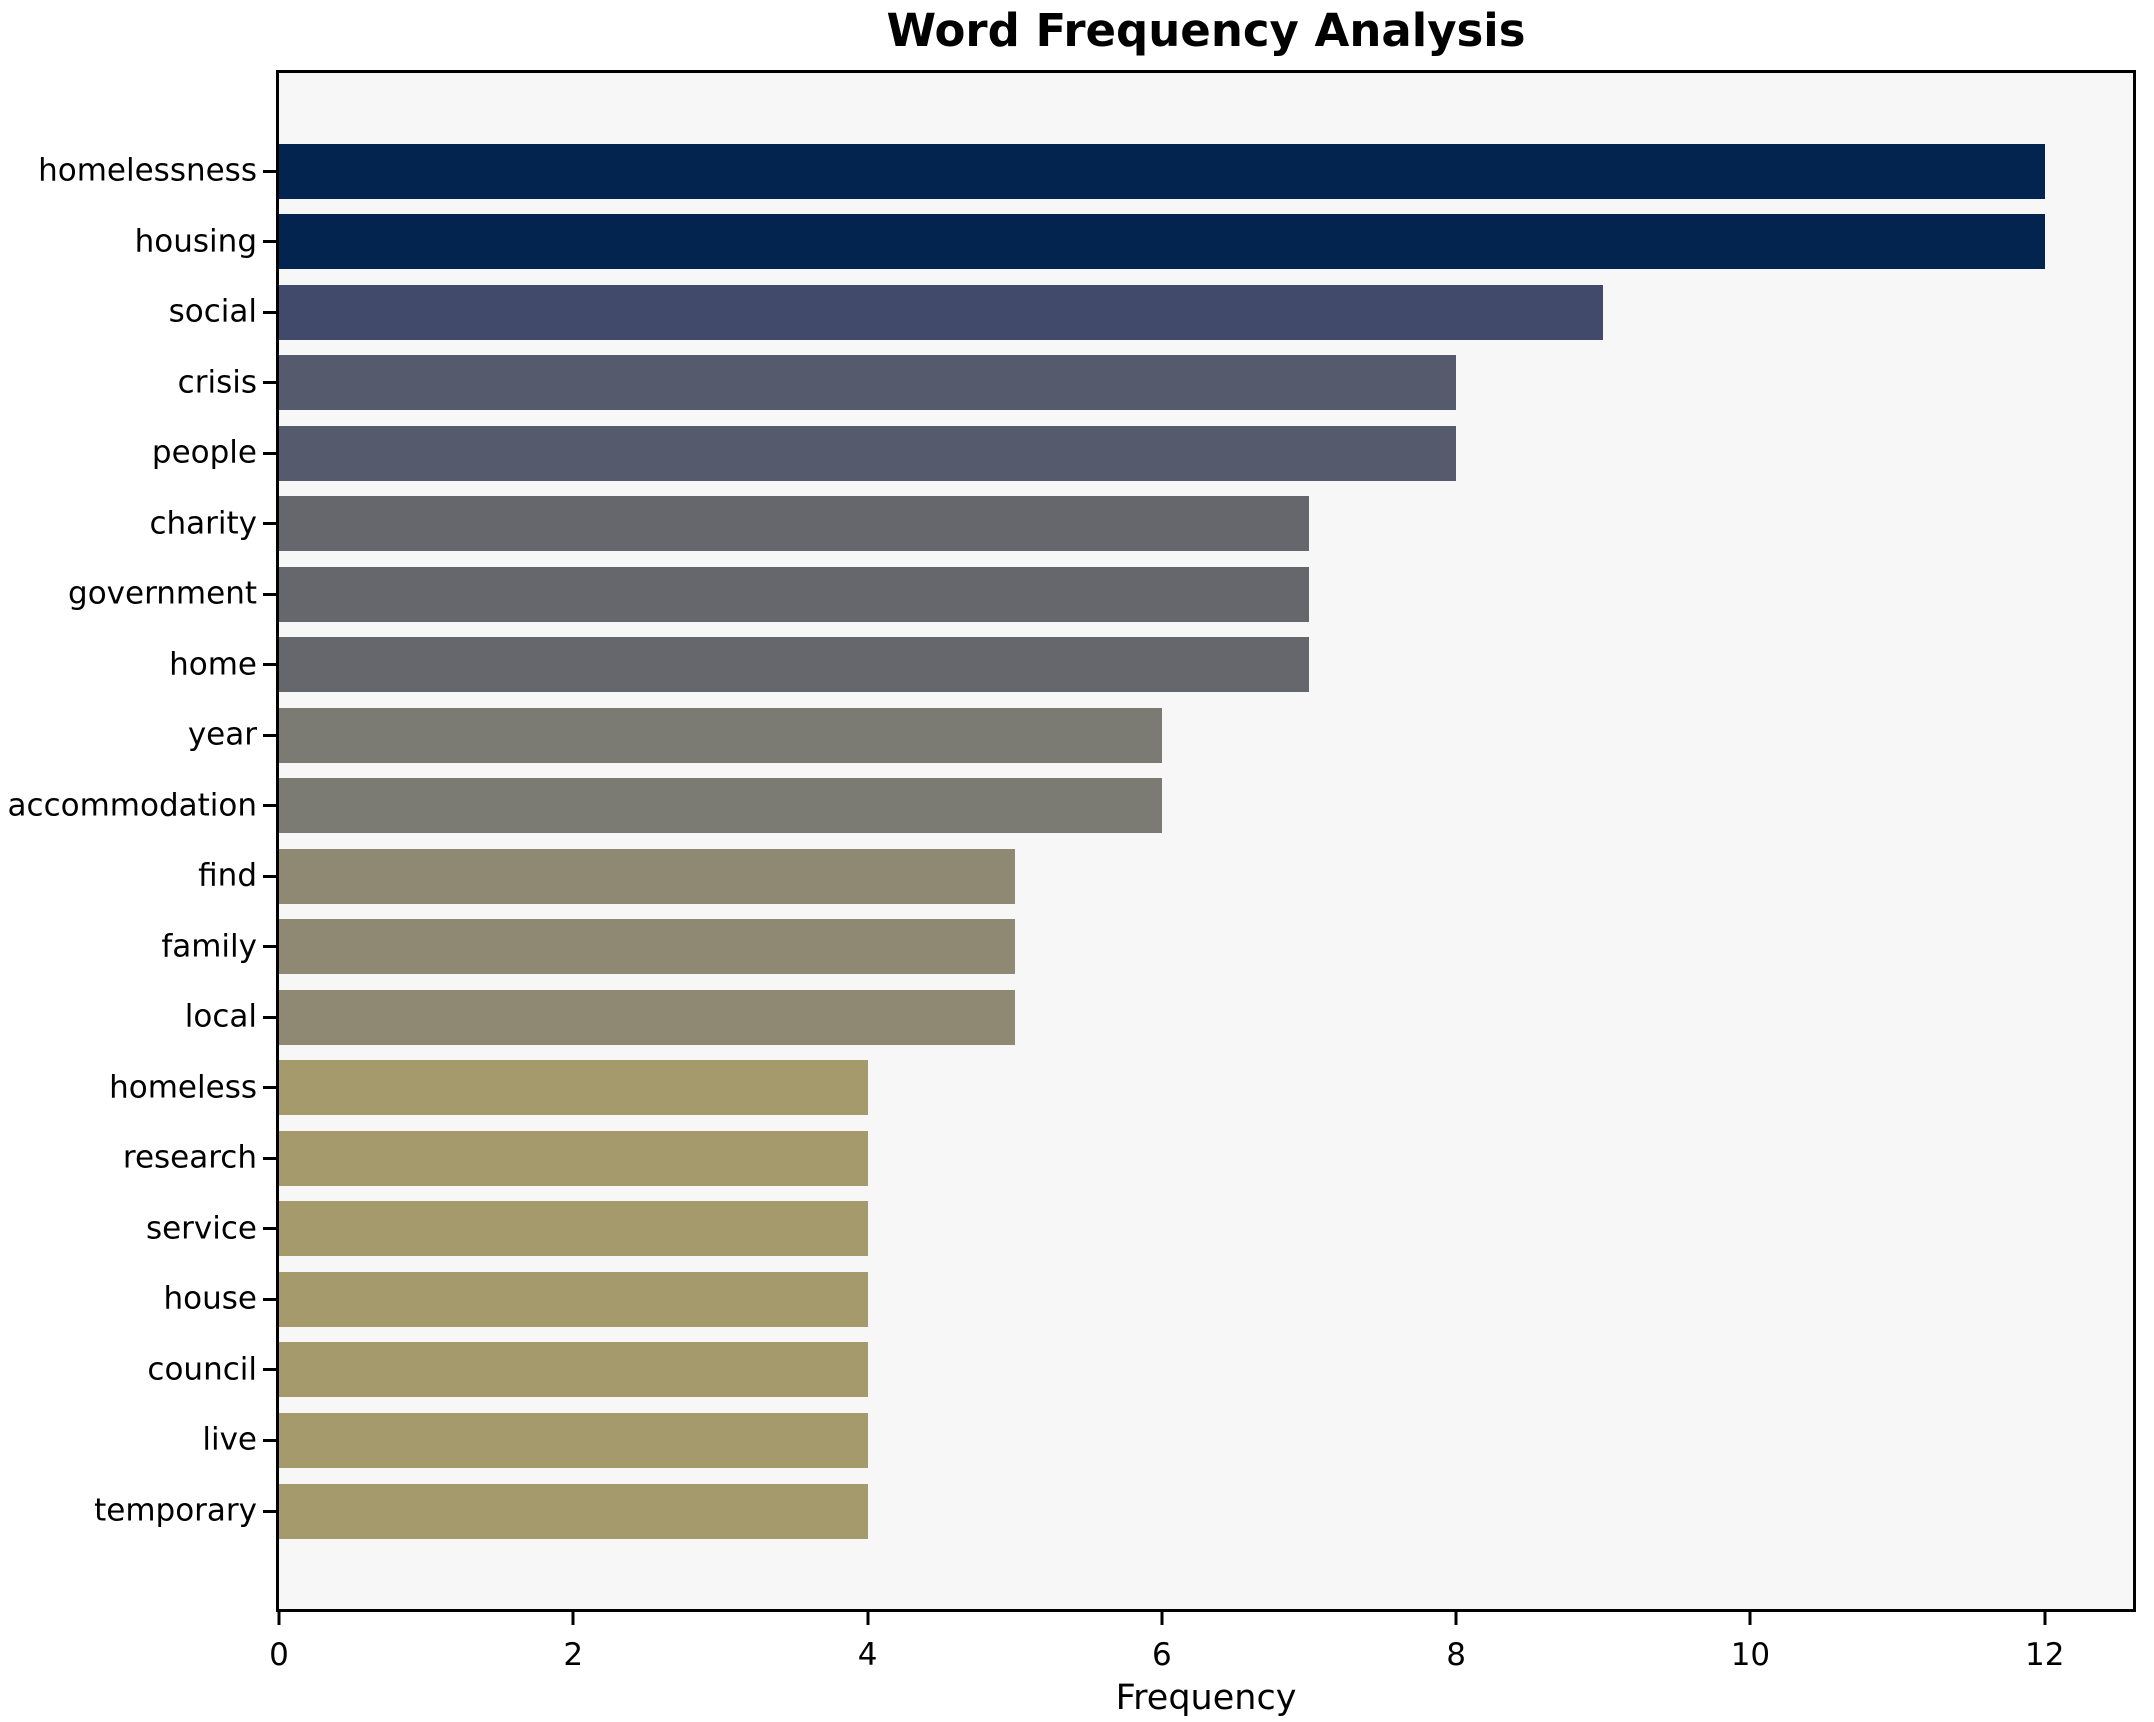  I want to click on y-tick-label: council, so click(202, 1369).